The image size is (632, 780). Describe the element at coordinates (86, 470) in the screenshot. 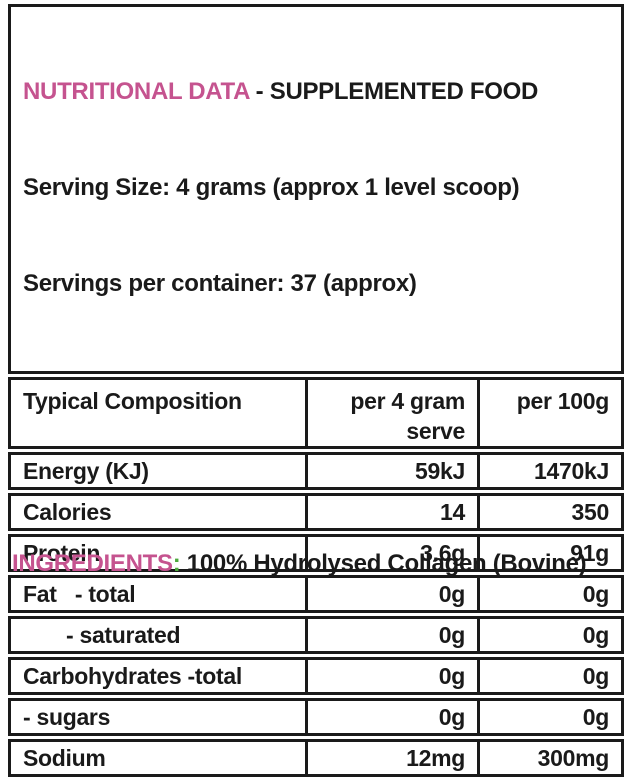

I see `row-label: Energy (KJ)` at that location.